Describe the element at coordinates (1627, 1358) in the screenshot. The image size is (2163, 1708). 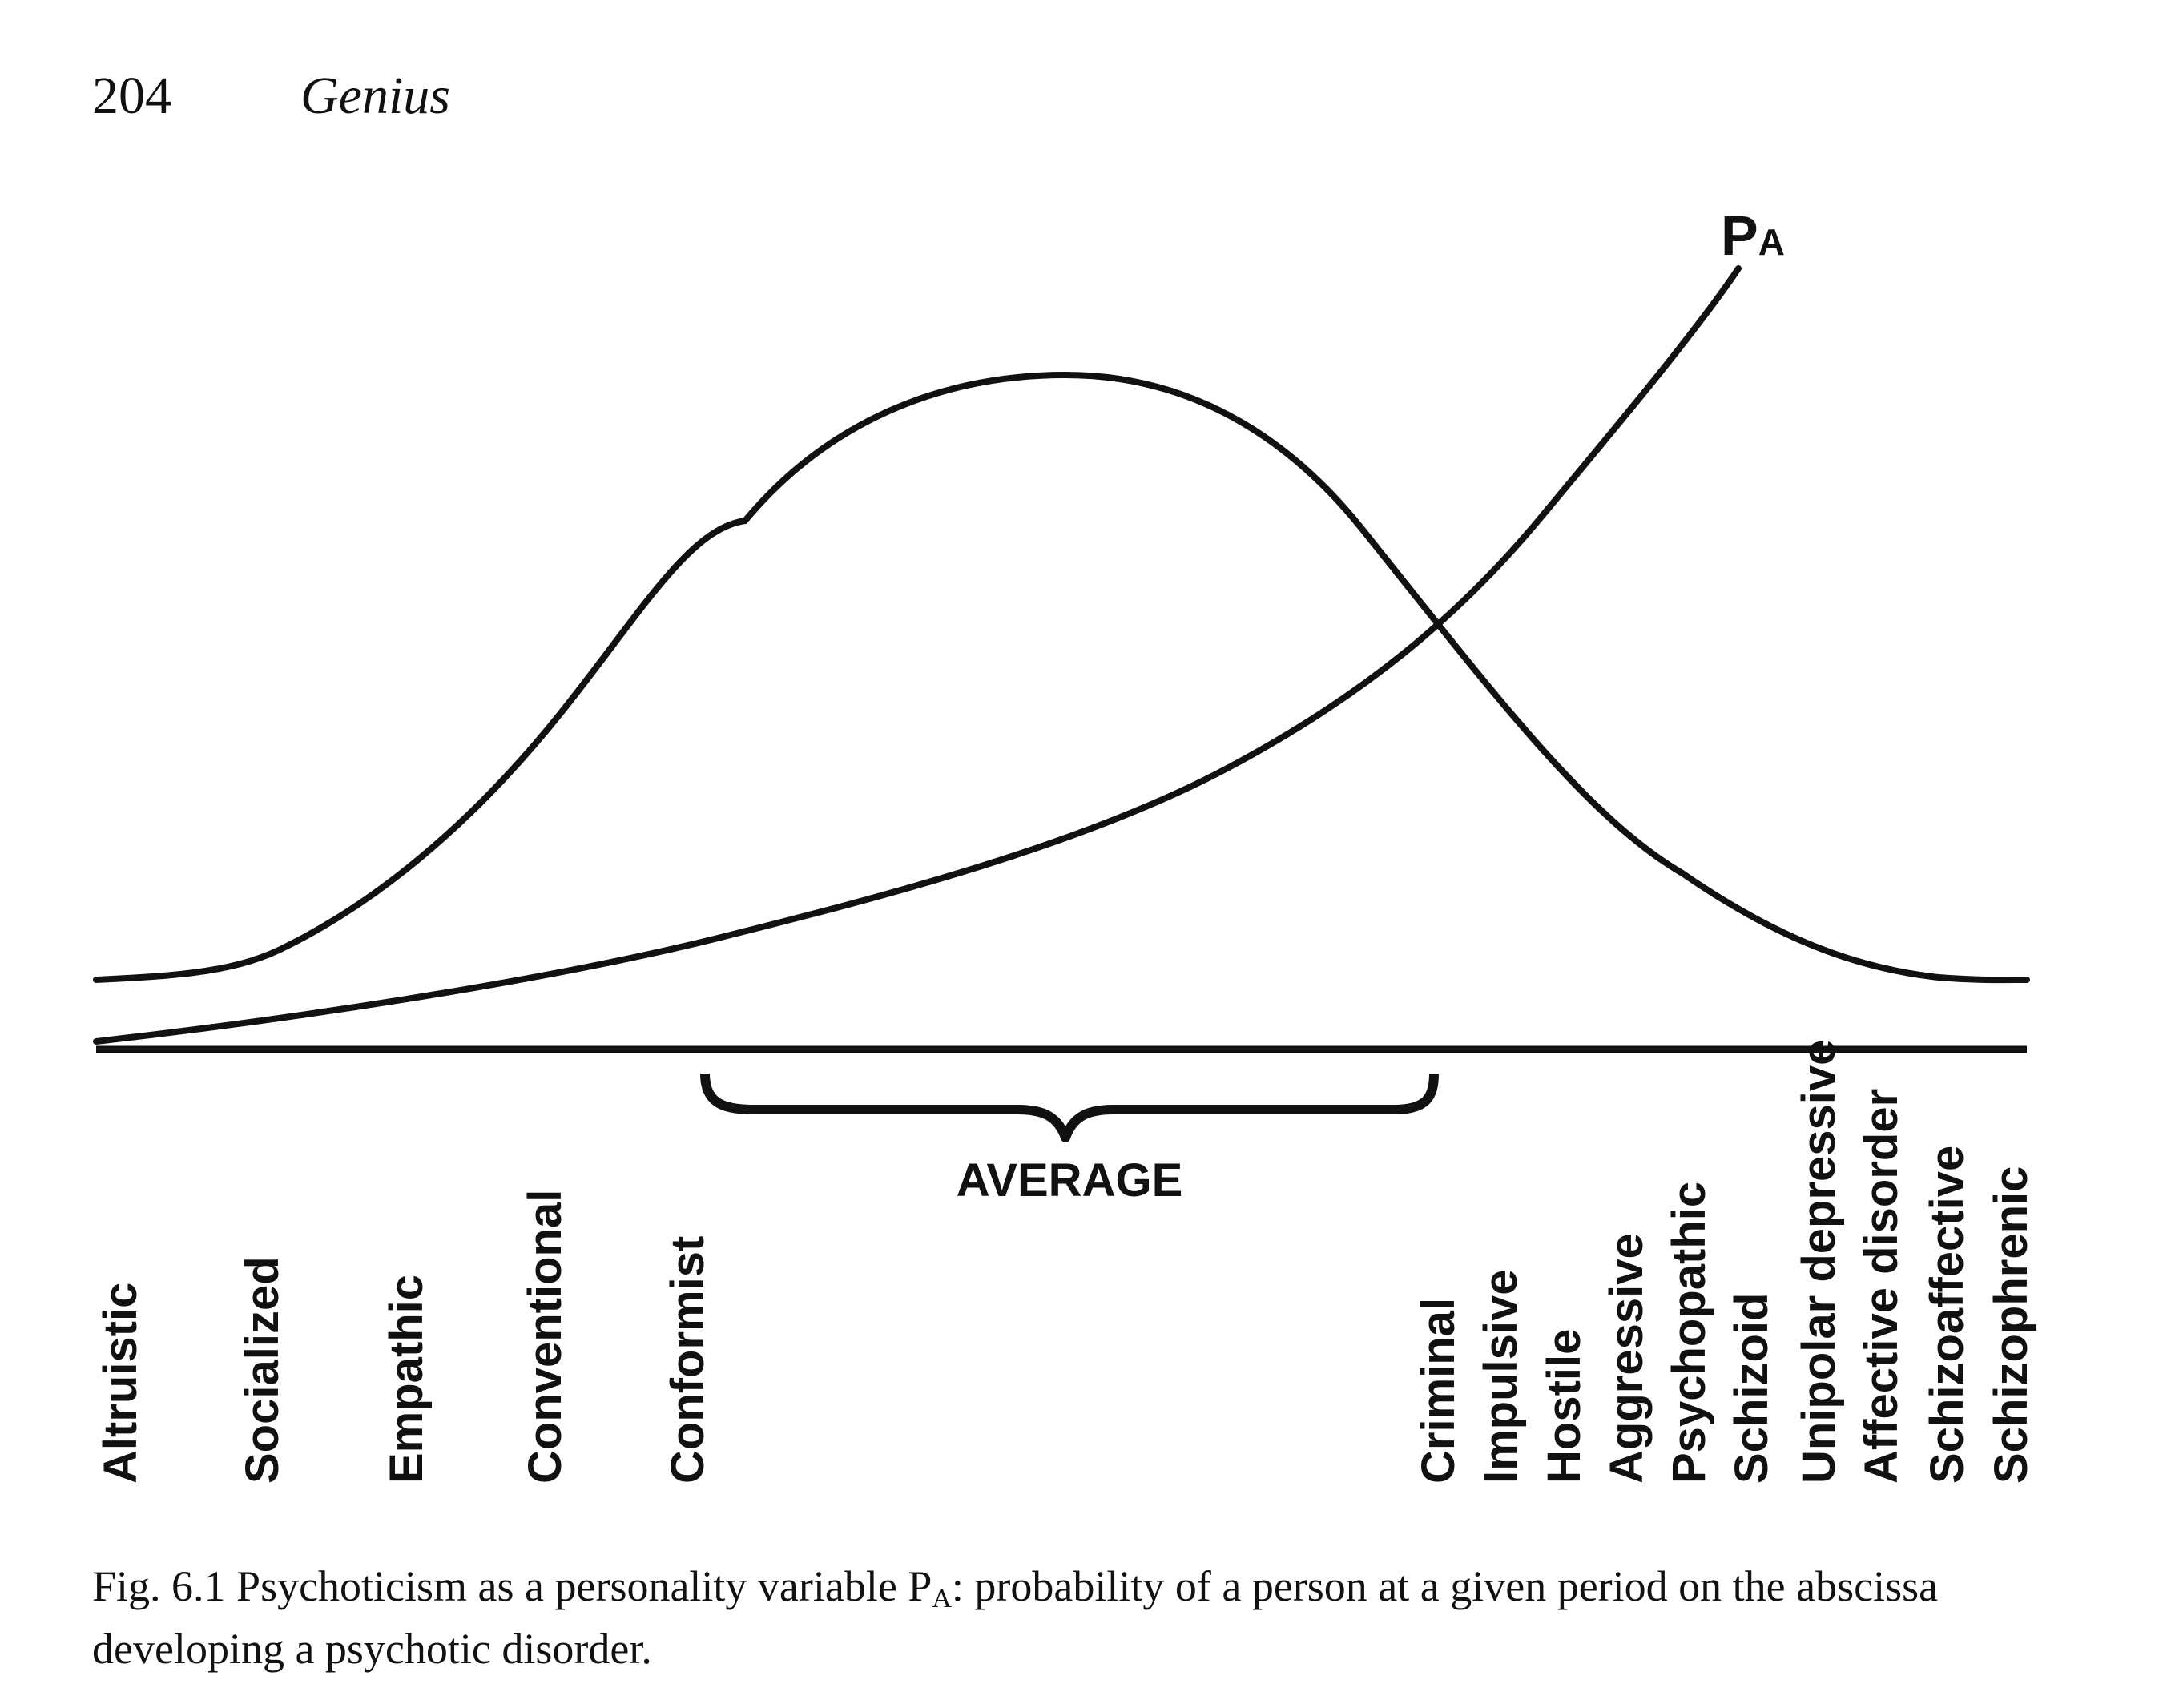
I see `label-aggressive: Aggressive` at that location.